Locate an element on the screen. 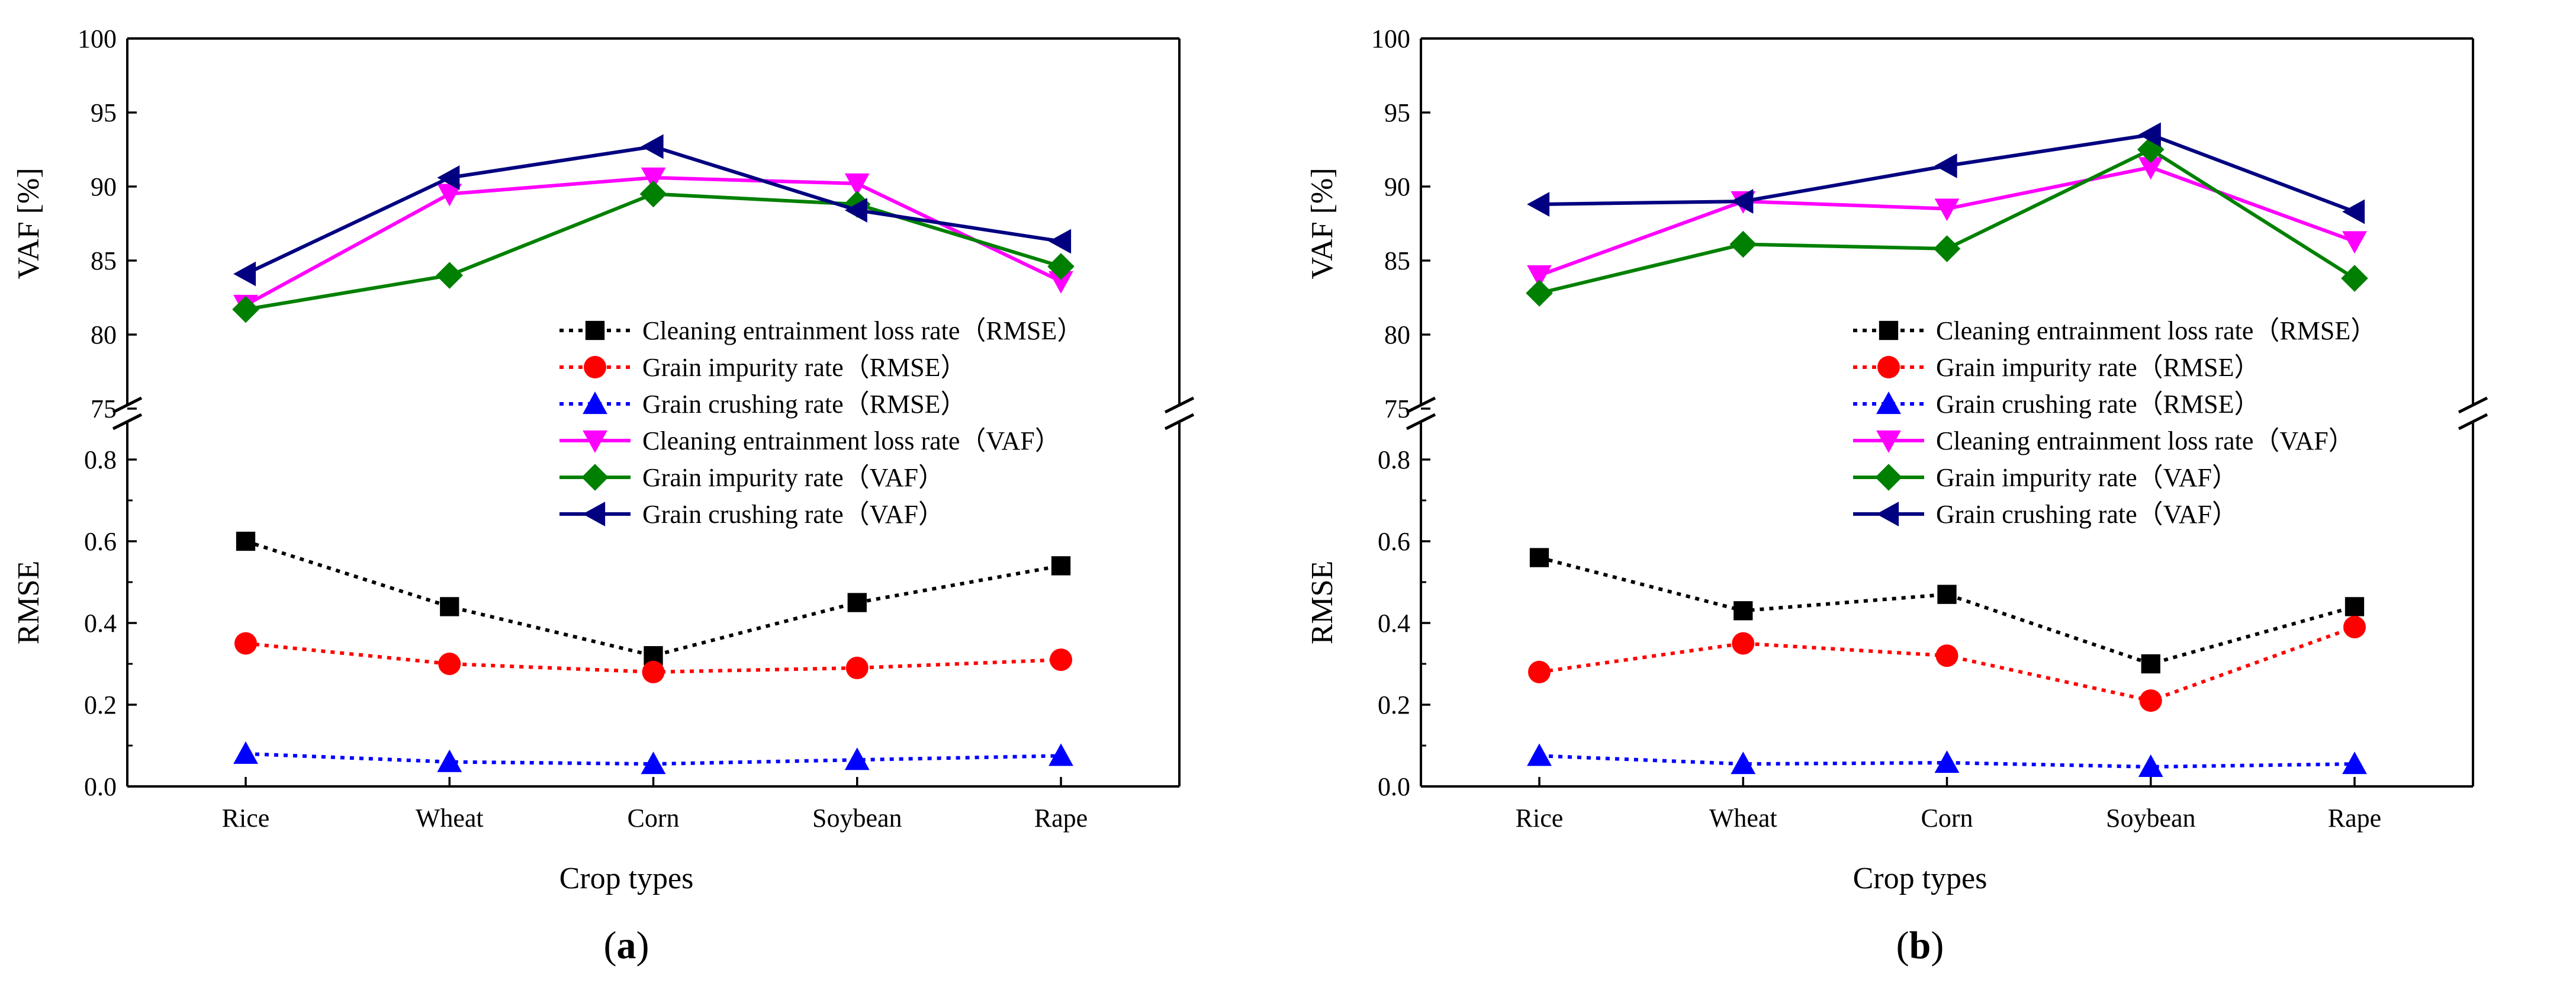 Image resolution: width=2576 pixels, height=986 pixels. x-tick-label: Wheat is located at coordinates (1743, 818).